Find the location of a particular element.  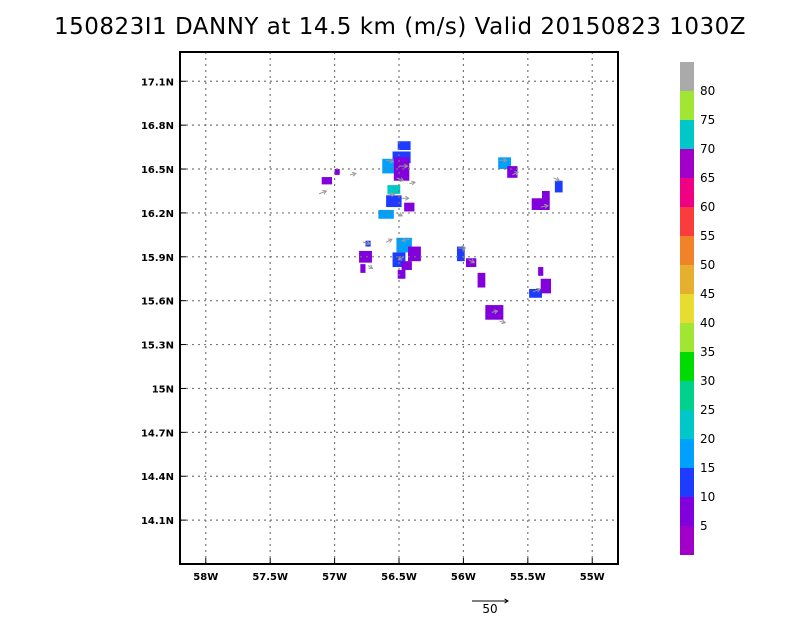

colorbar-label: 15 is located at coordinates (707, 468).